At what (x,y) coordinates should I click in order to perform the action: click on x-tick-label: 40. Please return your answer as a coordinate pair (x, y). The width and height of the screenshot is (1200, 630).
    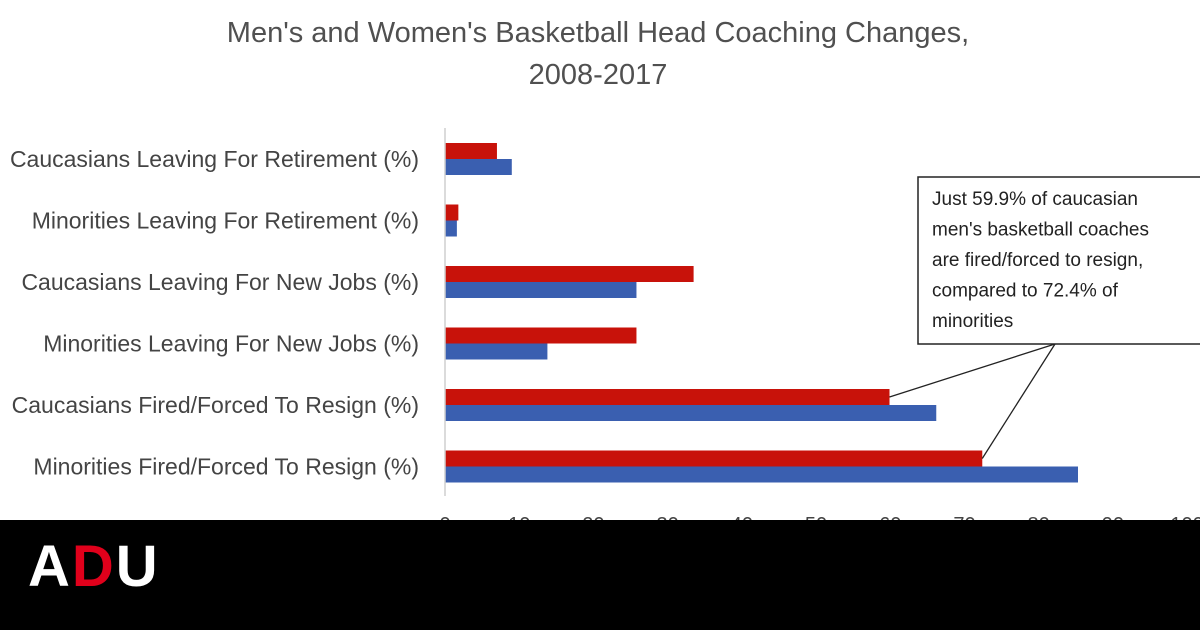
    Looking at the image, I should click on (742, 517).